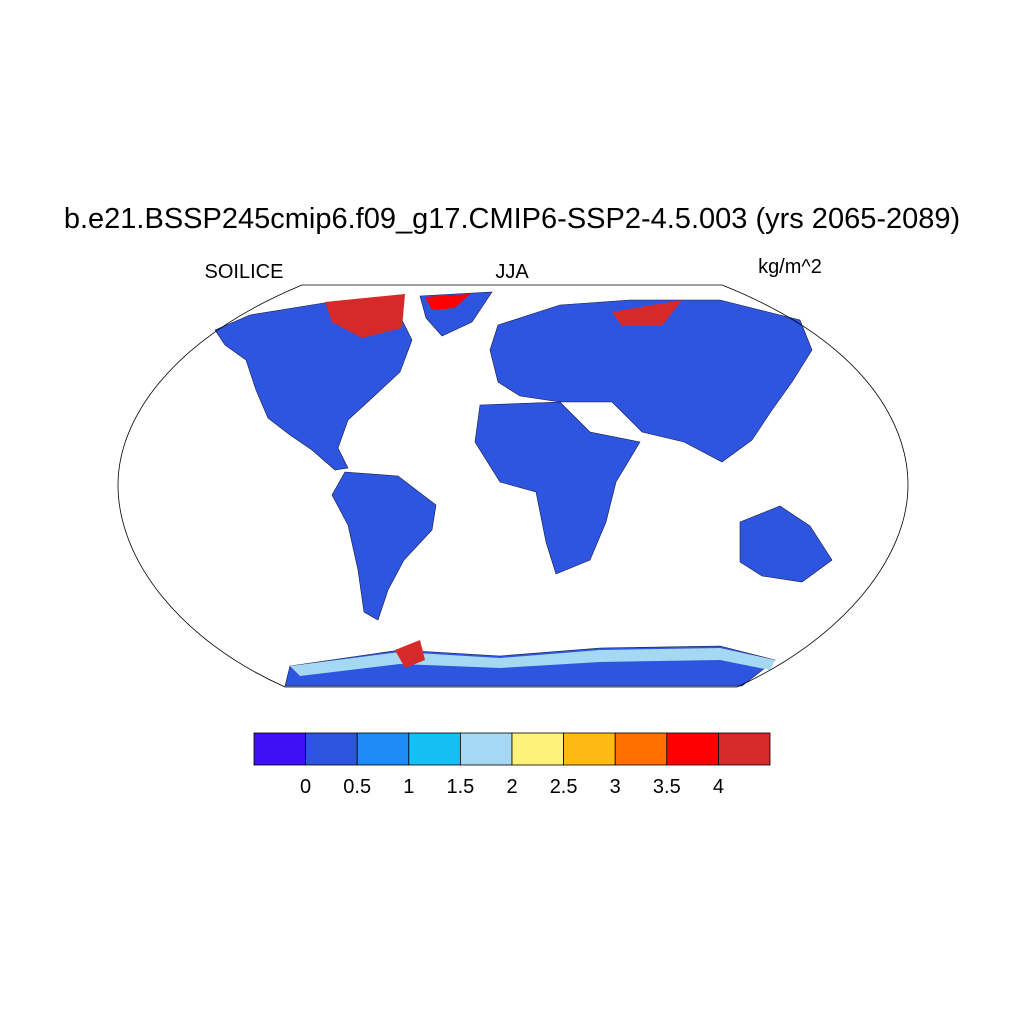  What do you see at coordinates (667, 787) in the screenshot?
I see `colorbar-label: 3.5` at bounding box center [667, 787].